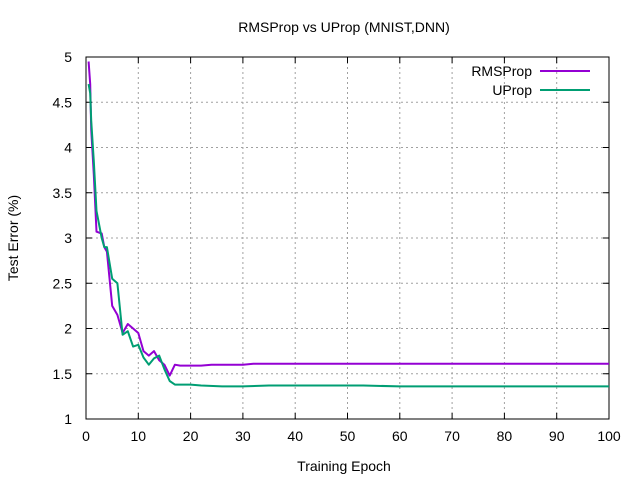  Describe the element at coordinates (68, 419) in the screenshot. I see `y-tick-label: 1` at that location.